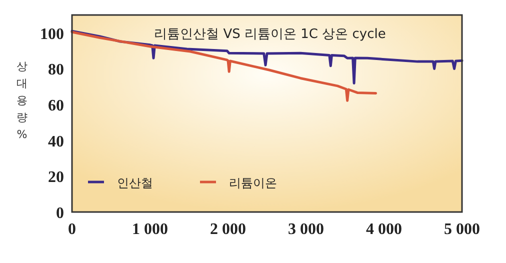 The width and height of the screenshot is (506, 263). I want to click on y-tick-label: 20, so click(56, 177).